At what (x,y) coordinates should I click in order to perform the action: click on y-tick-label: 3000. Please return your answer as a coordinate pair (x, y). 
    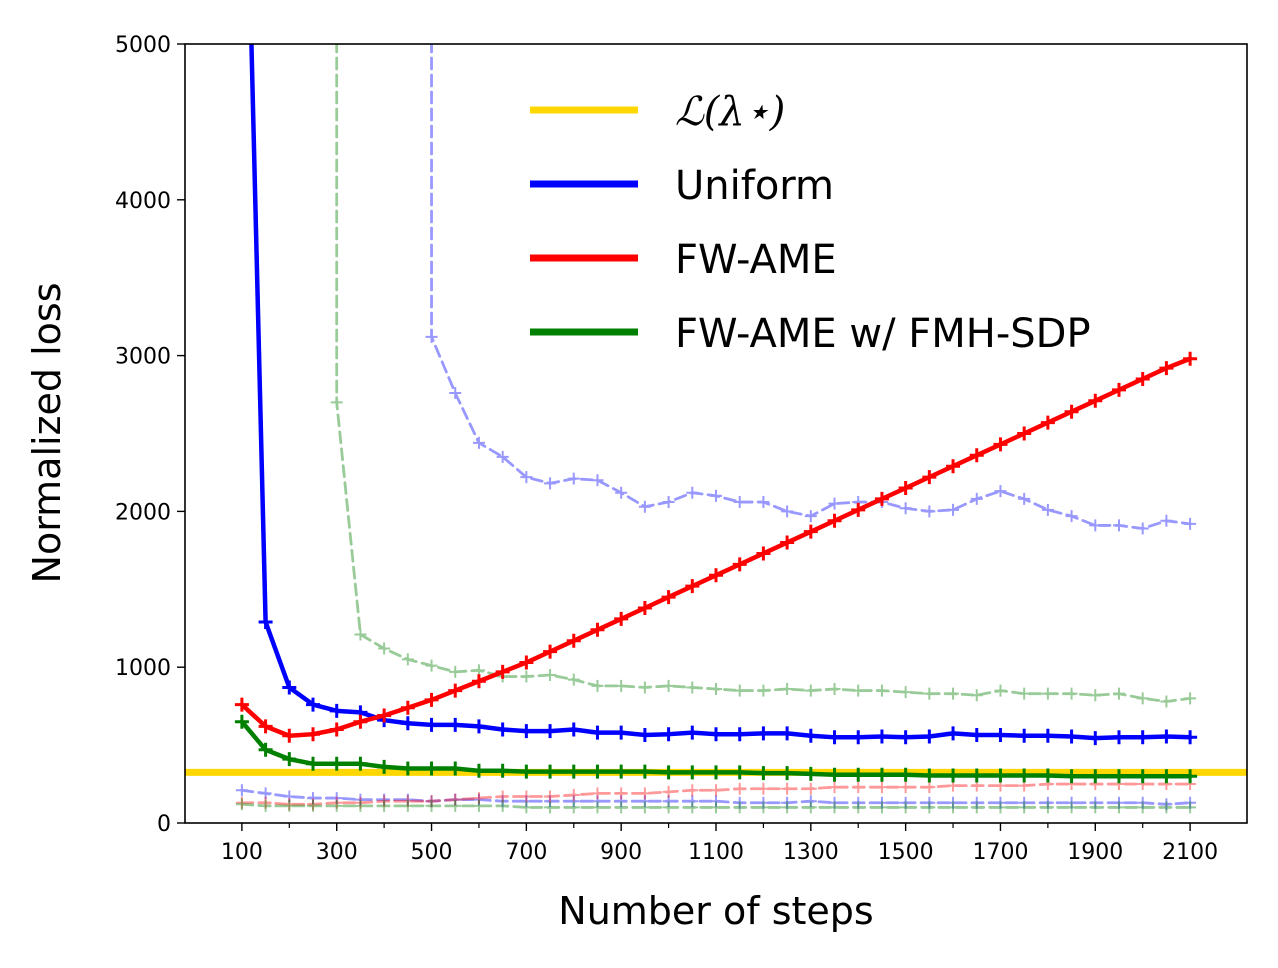
    Looking at the image, I should click on (143, 357).